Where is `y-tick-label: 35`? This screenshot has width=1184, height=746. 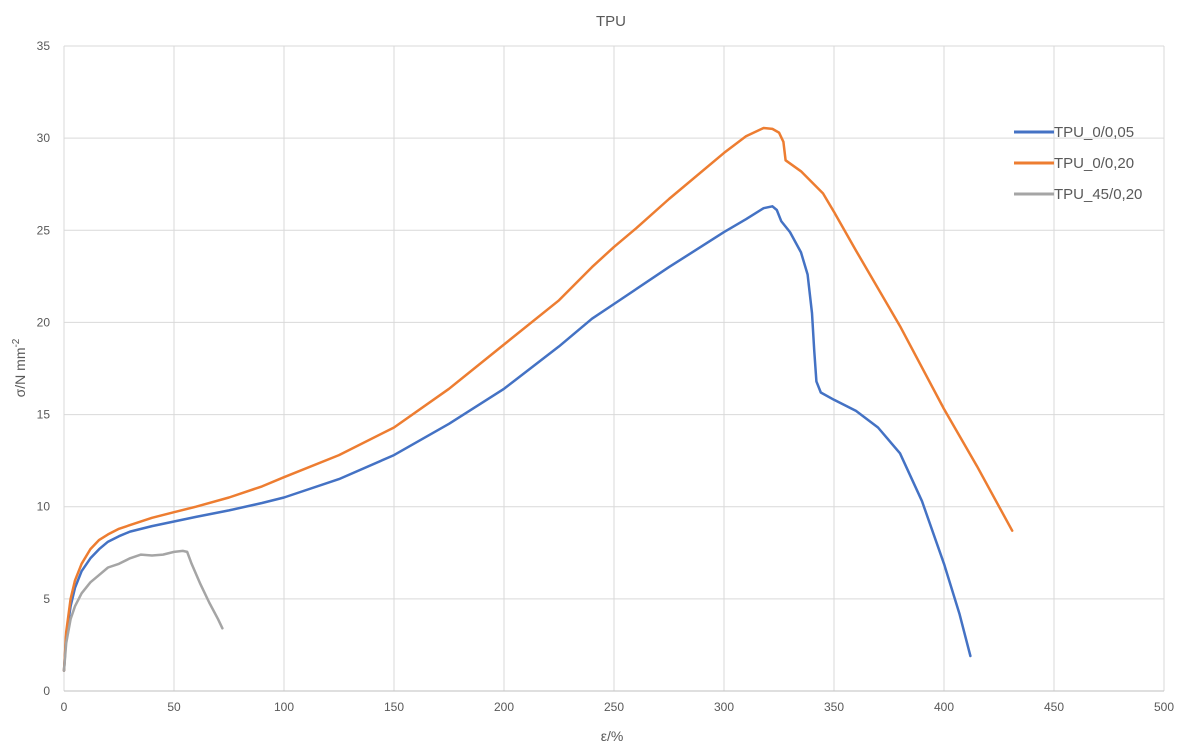 y-tick-label: 35 is located at coordinates (44, 46).